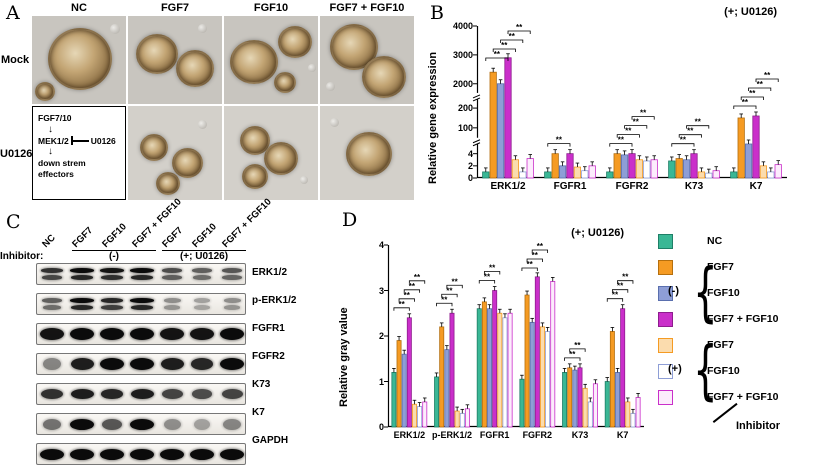 The image size is (813, 467). What do you see at coordinates (62, 168) in the screenshot?
I see `diagram-node-effectors: down strem effectors` at bounding box center [62, 168].